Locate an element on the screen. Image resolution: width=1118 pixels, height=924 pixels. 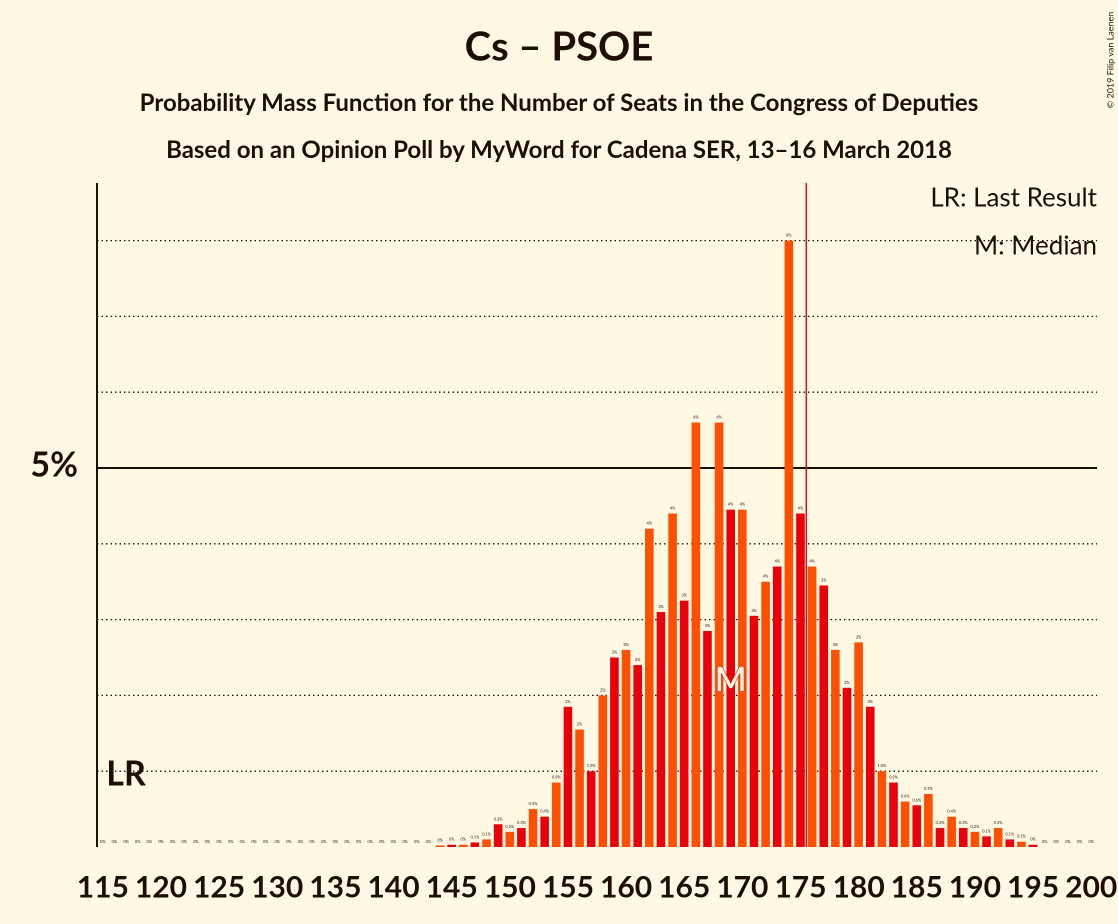
data-label: 1.0% is located at coordinates (592, 765).